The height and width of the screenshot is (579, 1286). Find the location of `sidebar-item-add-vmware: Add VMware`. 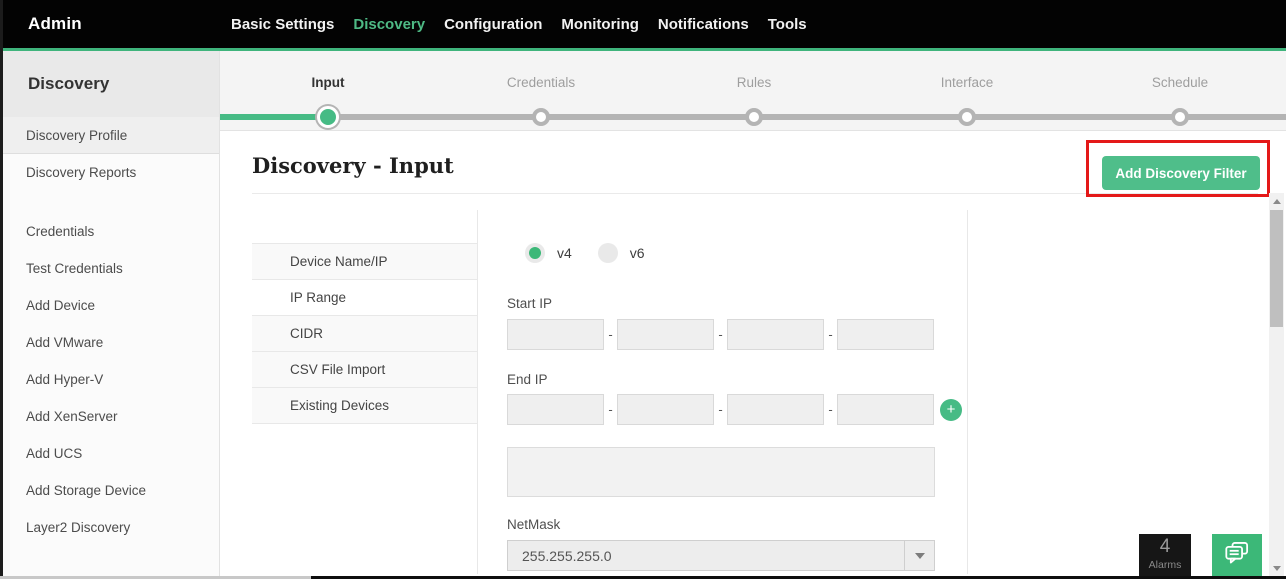

sidebar-item-add-vmware: Add VMware is located at coordinates (65, 342).